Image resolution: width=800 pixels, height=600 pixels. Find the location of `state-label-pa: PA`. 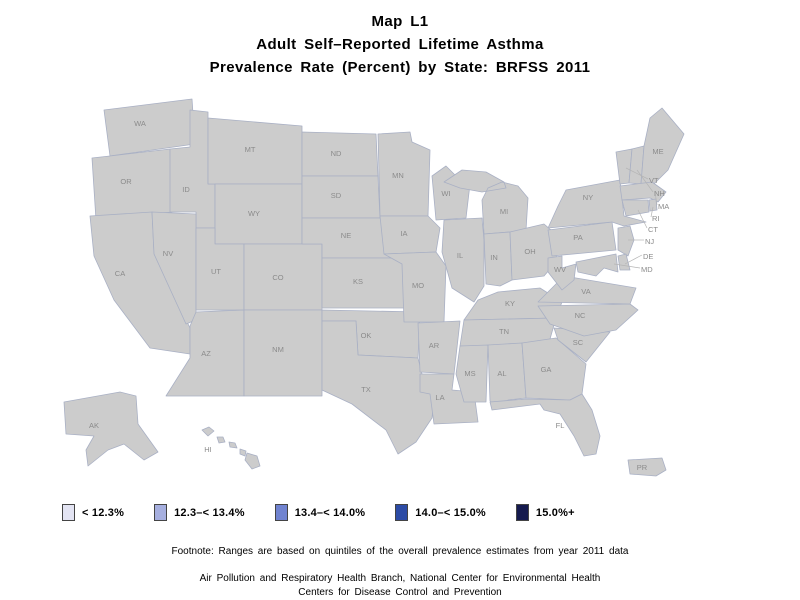

state-label-pa: PA is located at coordinates (577, 237).